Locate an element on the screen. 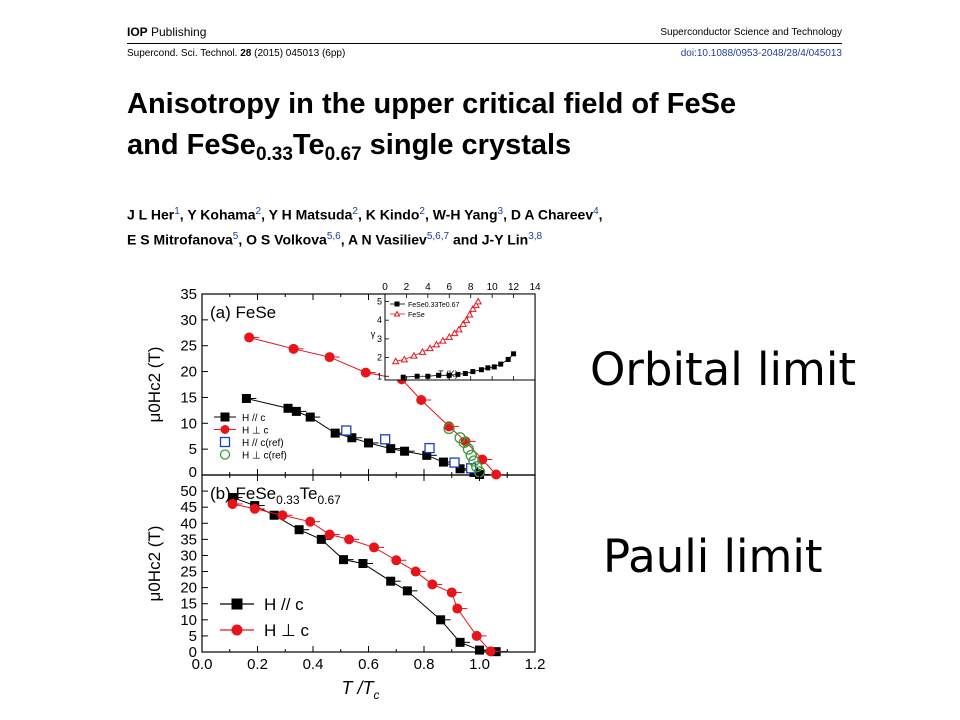 This screenshot has width=960, height=720. doi-link: doi:10.1088/0953-2048/28/4/045013 is located at coordinates (761, 53).